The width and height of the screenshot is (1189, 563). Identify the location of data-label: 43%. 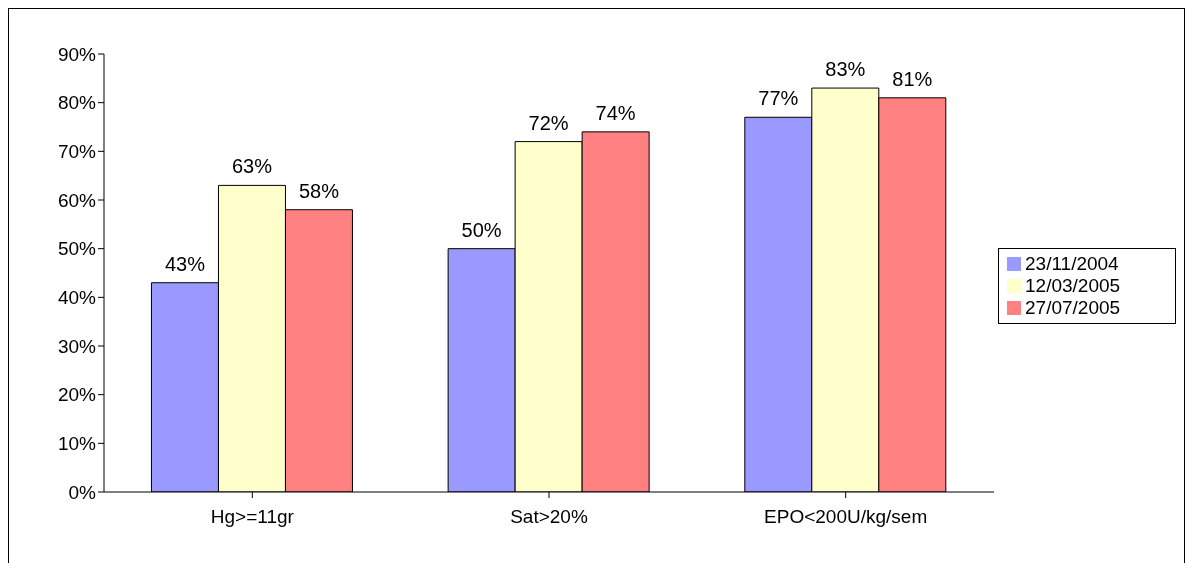
(185, 263).